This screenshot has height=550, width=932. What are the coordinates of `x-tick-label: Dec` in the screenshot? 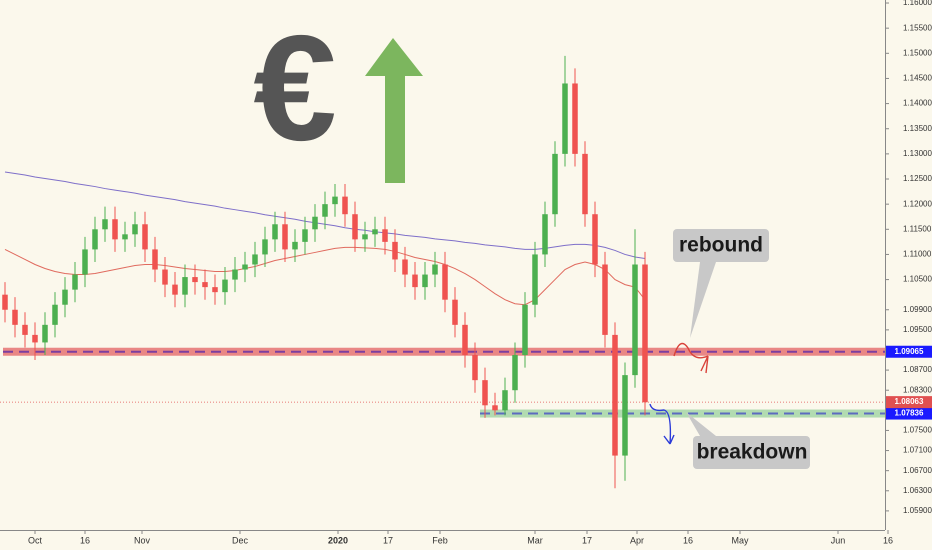 It's located at (240, 540).